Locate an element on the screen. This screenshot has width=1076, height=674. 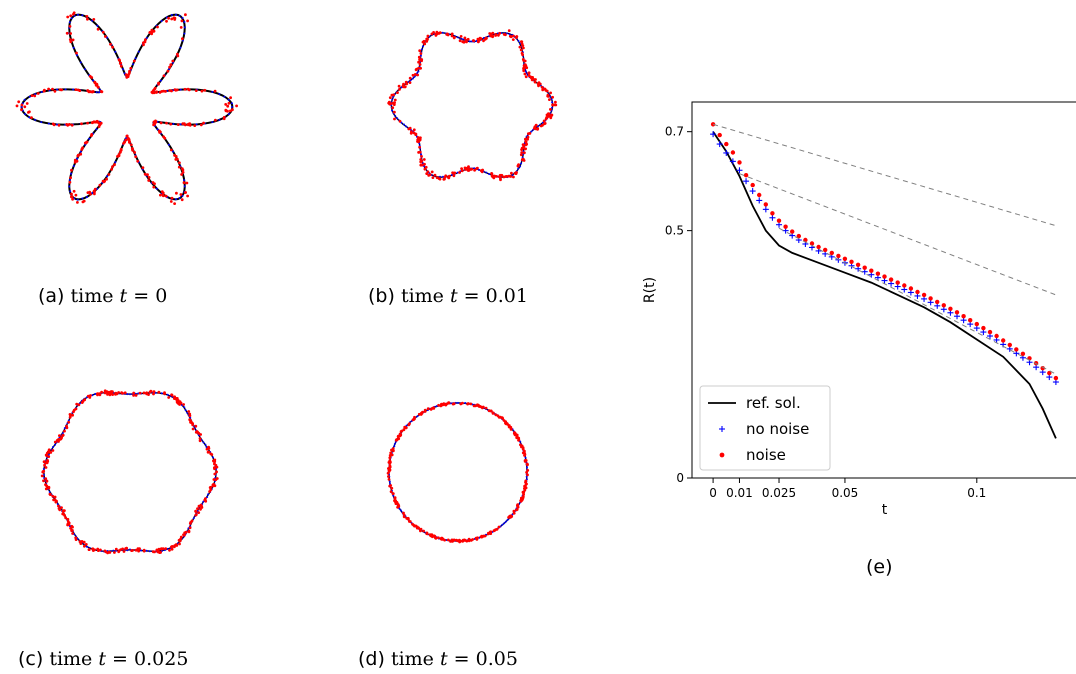
caption-c: (c) time t = 0.025 is located at coordinates (103, 659).